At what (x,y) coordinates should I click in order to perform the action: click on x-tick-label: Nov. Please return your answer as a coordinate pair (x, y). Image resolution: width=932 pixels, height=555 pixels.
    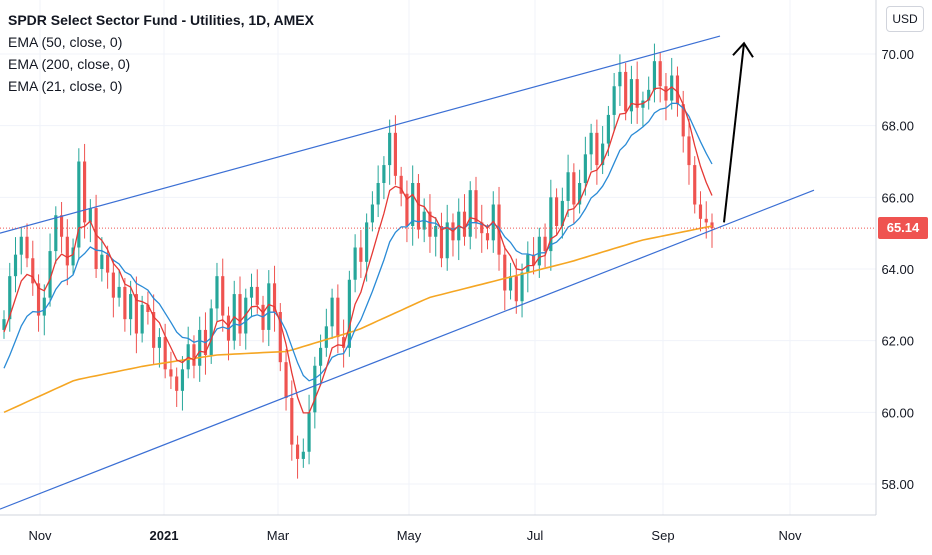
    Looking at the image, I should click on (790, 535).